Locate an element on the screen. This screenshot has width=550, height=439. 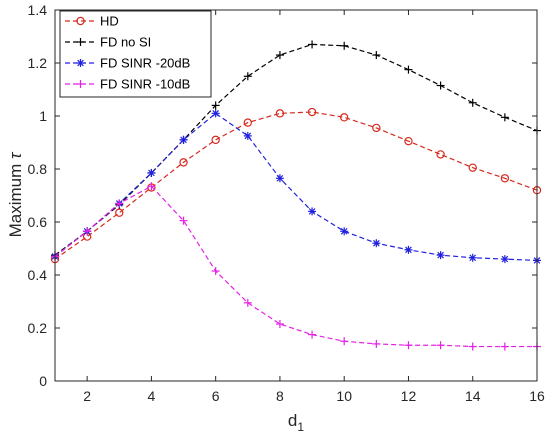
legend-label: FD SINR -20dB is located at coordinates (145, 63).